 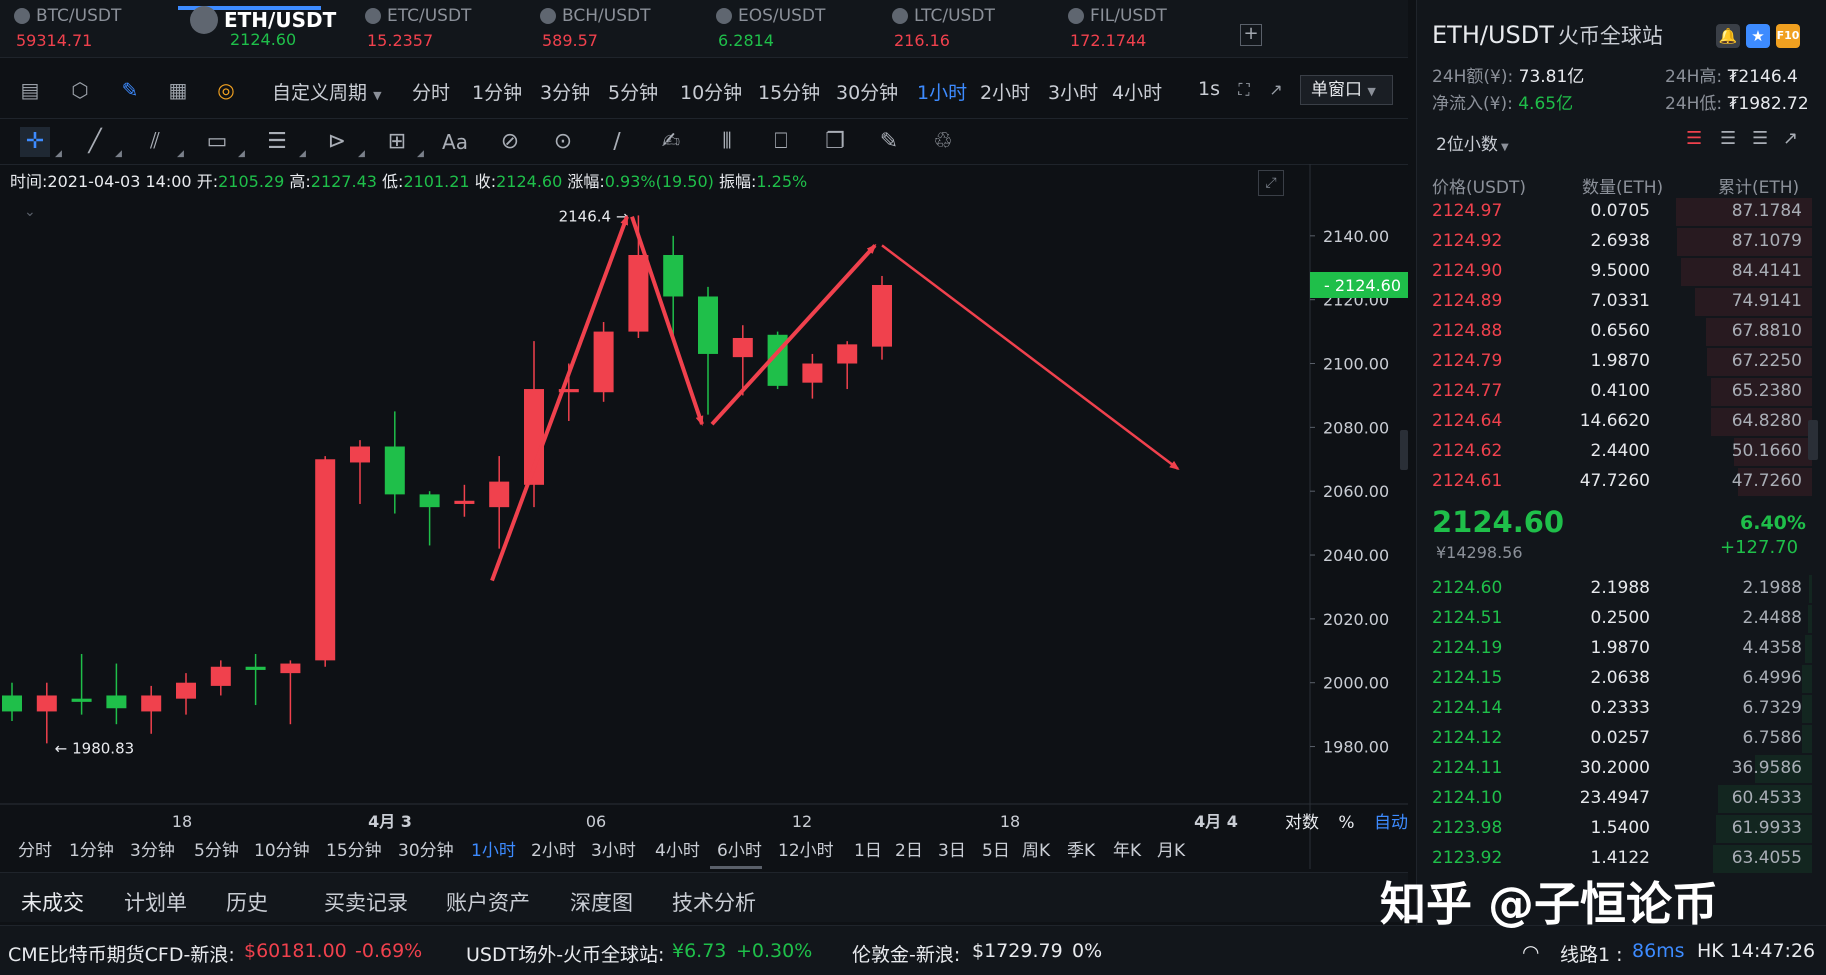 I want to click on crosshair-icon: ✛, so click(x=35, y=142).